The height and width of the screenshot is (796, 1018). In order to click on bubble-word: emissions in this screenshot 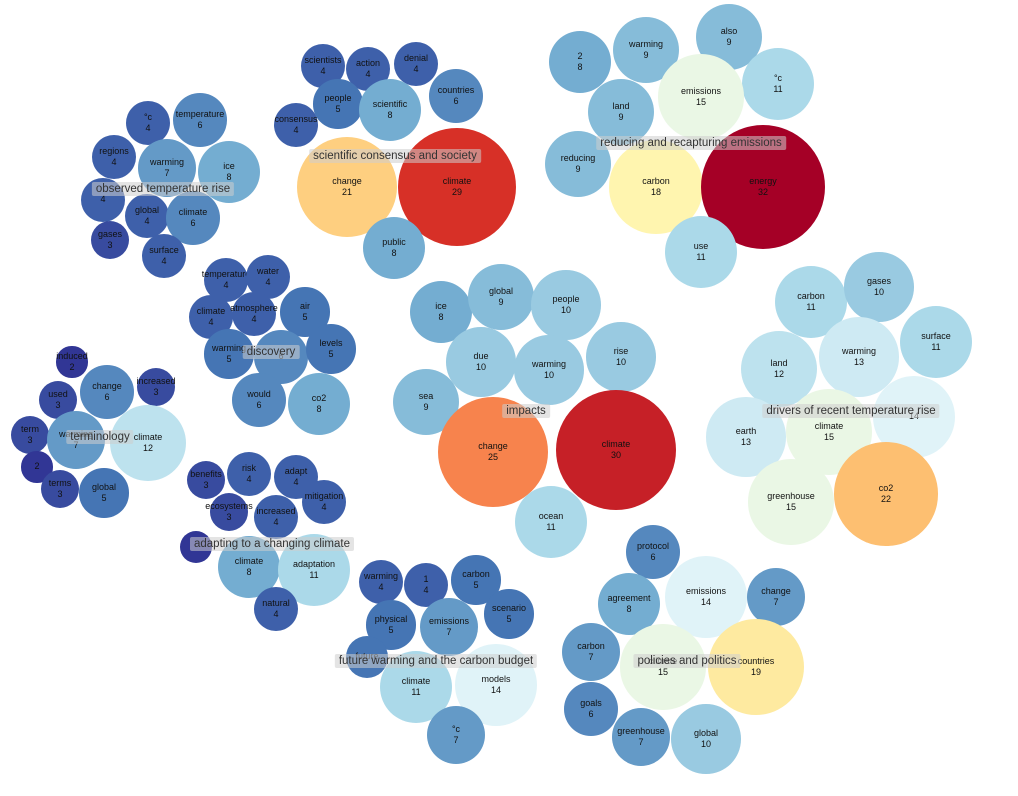, I will do `click(700, 90)`.